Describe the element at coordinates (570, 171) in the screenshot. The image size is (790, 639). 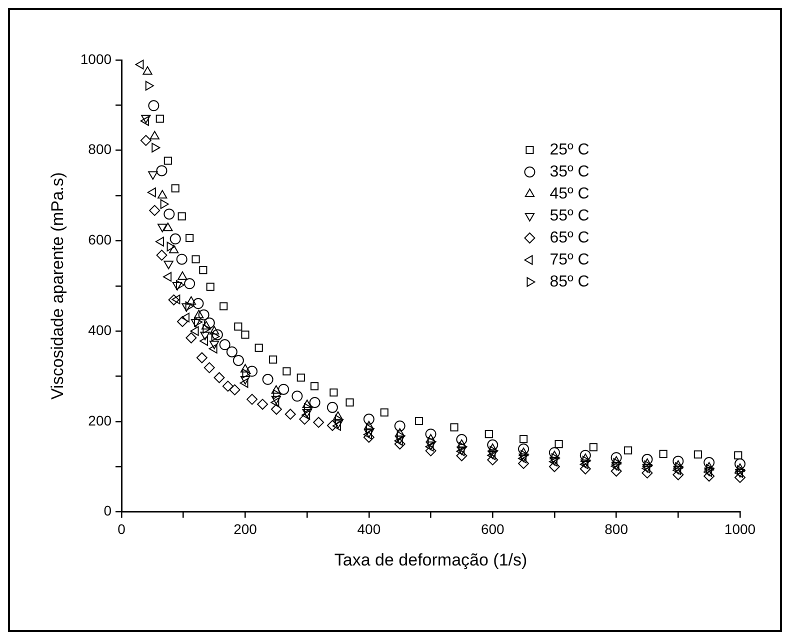
I see `legend-label: 35º C` at that location.